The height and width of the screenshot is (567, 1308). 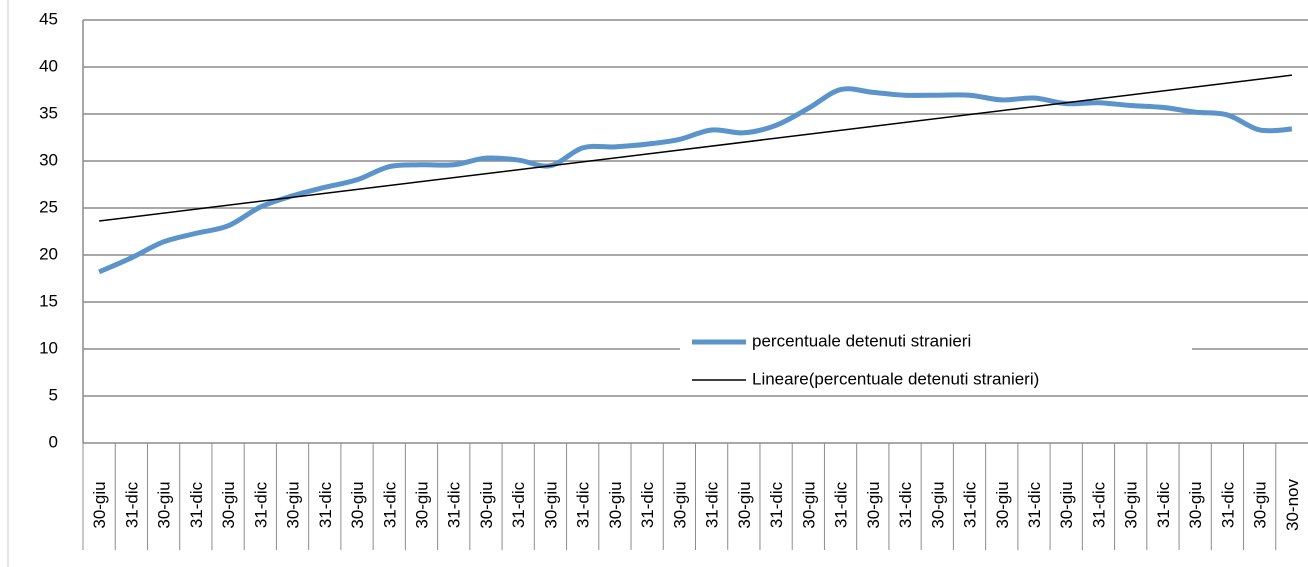 I want to click on legend-label: percentuale detenuti stranieri, so click(x=861, y=340).